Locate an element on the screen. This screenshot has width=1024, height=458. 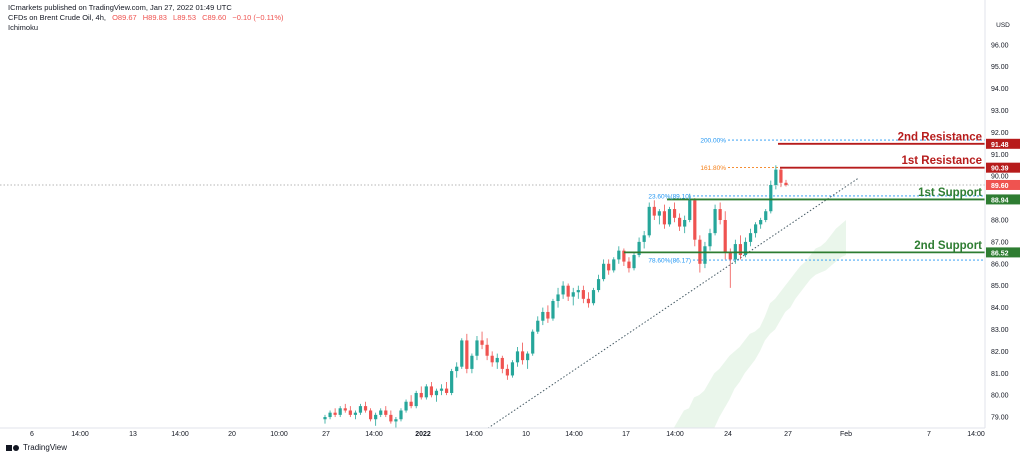
level-badge: 88.94 is located at coordinates (1000, 200).